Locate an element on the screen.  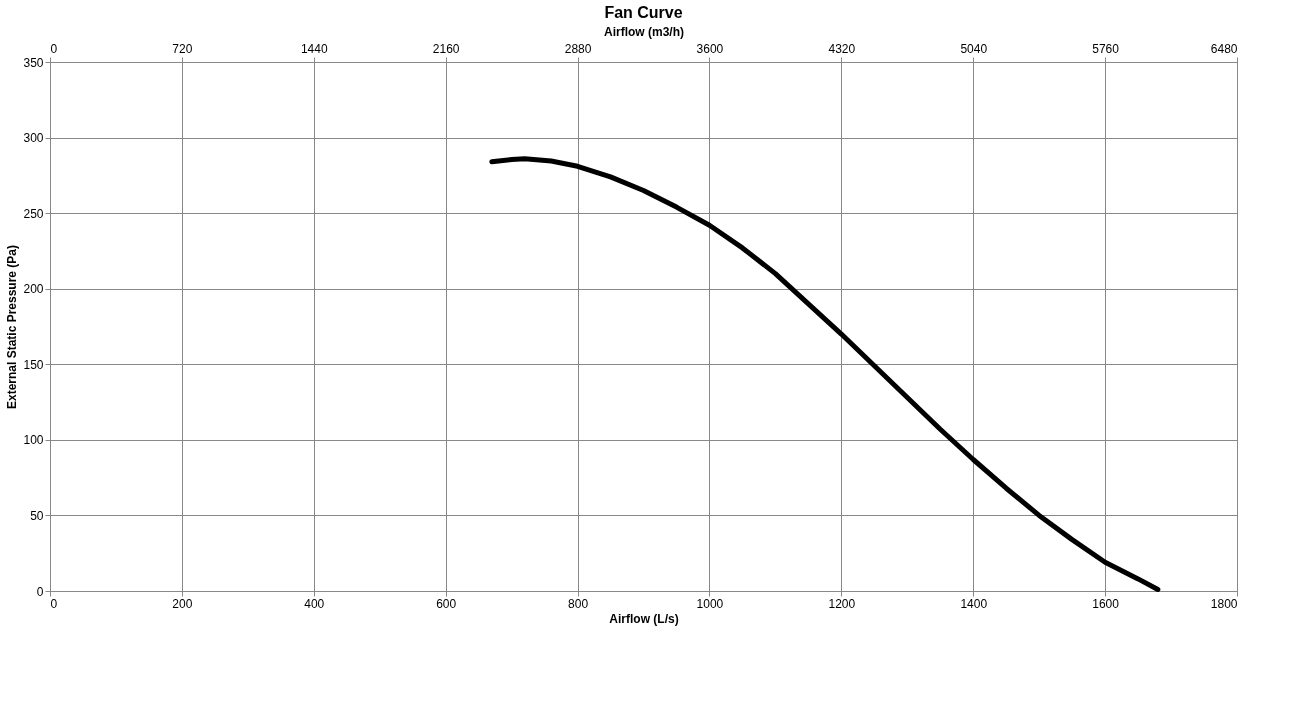
x-tick-label: 1200 is located at coordinates (842, 603).